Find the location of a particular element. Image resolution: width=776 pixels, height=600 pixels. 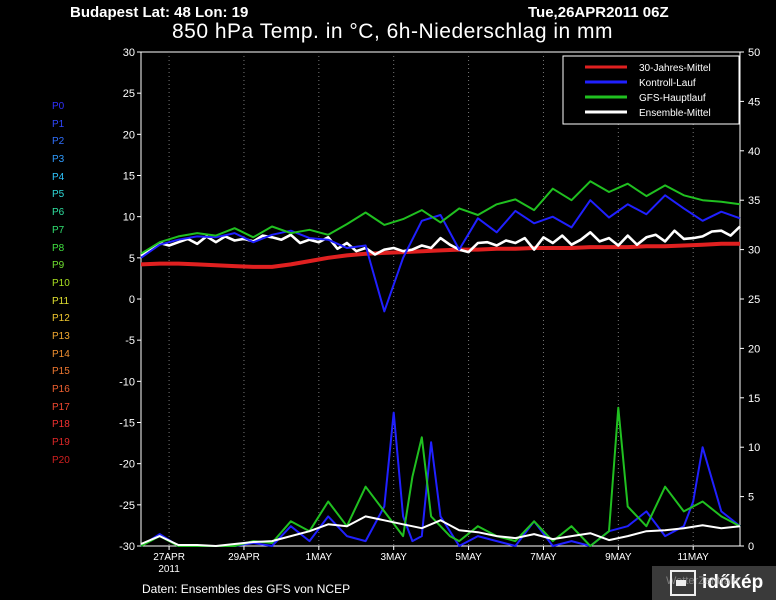

brand-badge: WetterZentrale időkép is located at coordinates (714, 583).